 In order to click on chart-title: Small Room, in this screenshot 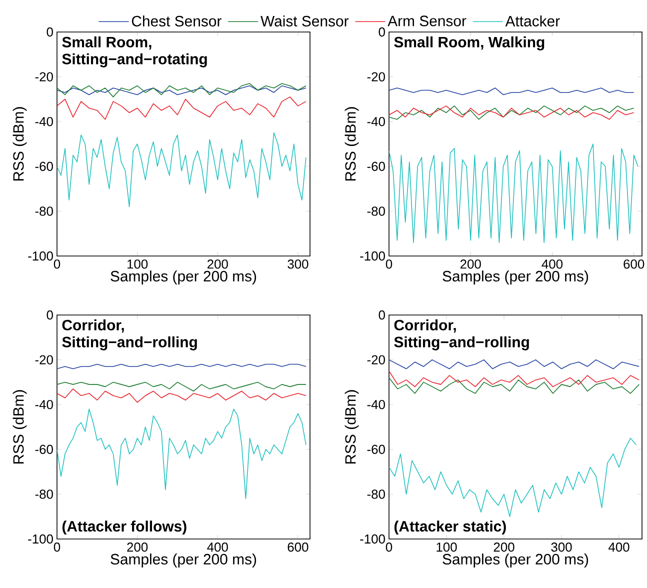, I will do `click(107, 43)`.